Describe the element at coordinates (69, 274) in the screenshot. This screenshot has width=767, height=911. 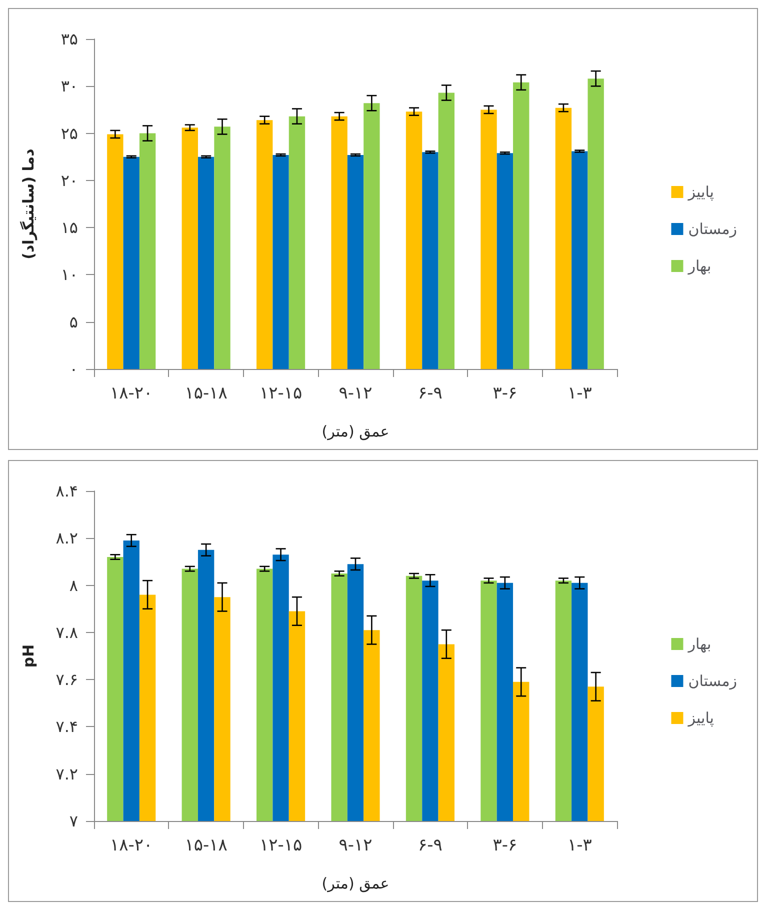
I see `y-tick-label: ۱۰` at that location.